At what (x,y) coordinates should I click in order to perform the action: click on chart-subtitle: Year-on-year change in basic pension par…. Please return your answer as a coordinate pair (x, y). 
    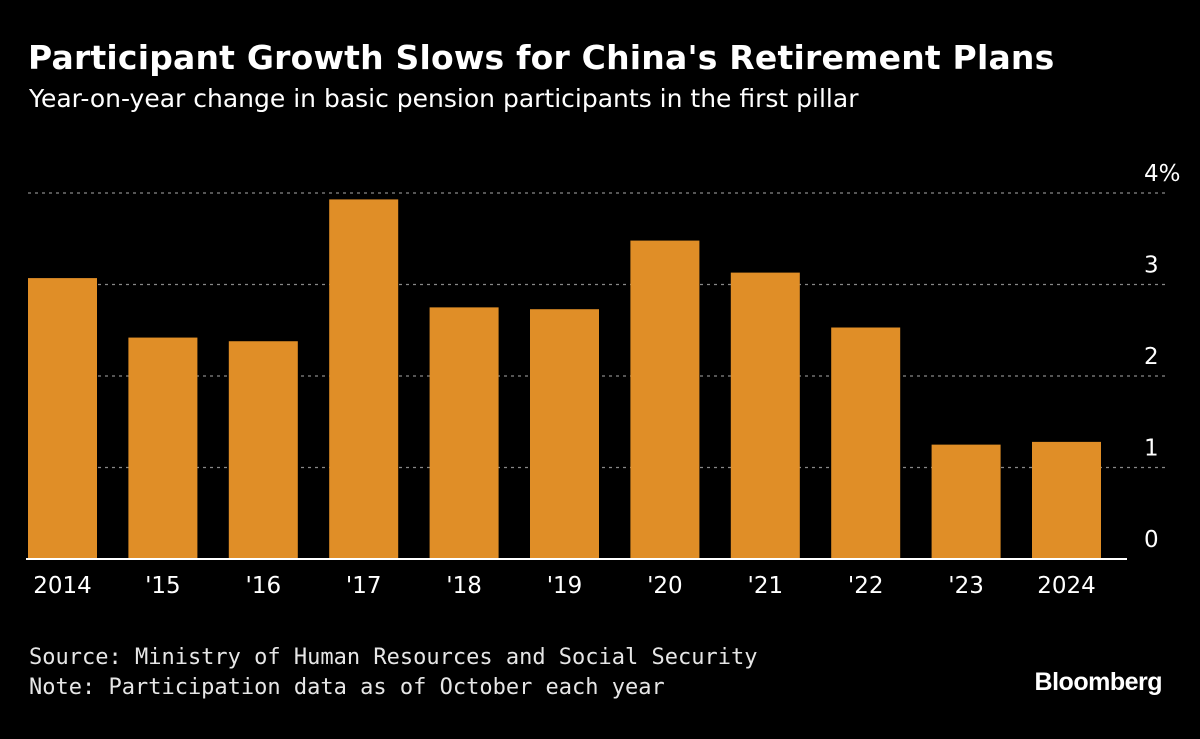
    Looking at the image, I should click on (444, 98).